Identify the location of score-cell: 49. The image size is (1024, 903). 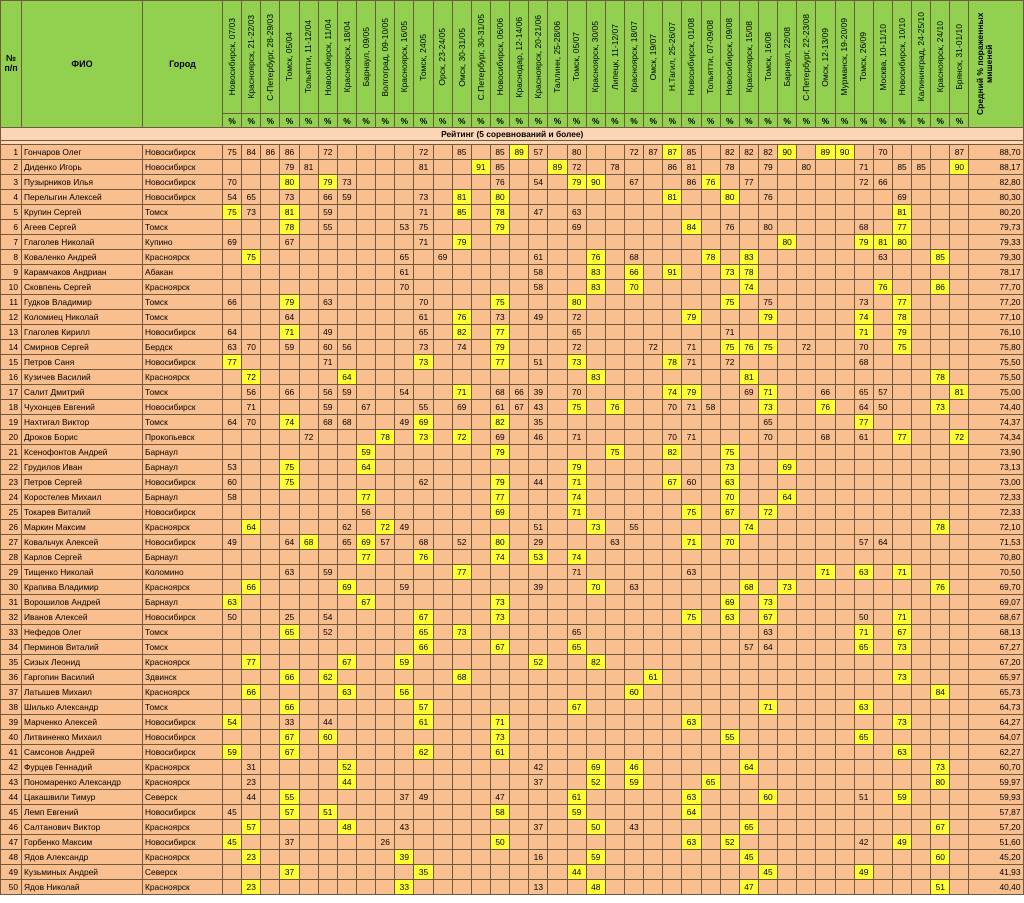
(902, 842).